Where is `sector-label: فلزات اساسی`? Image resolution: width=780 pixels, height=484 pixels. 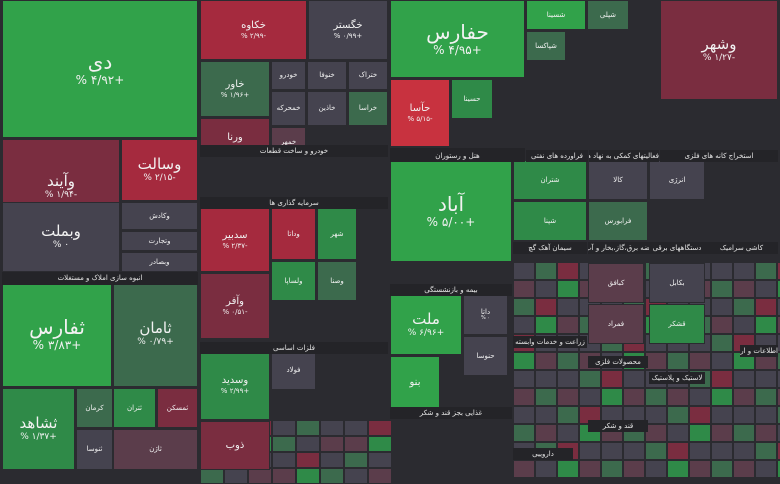 sector-label: فلزات اساسی is located at coordinates (294, 348).